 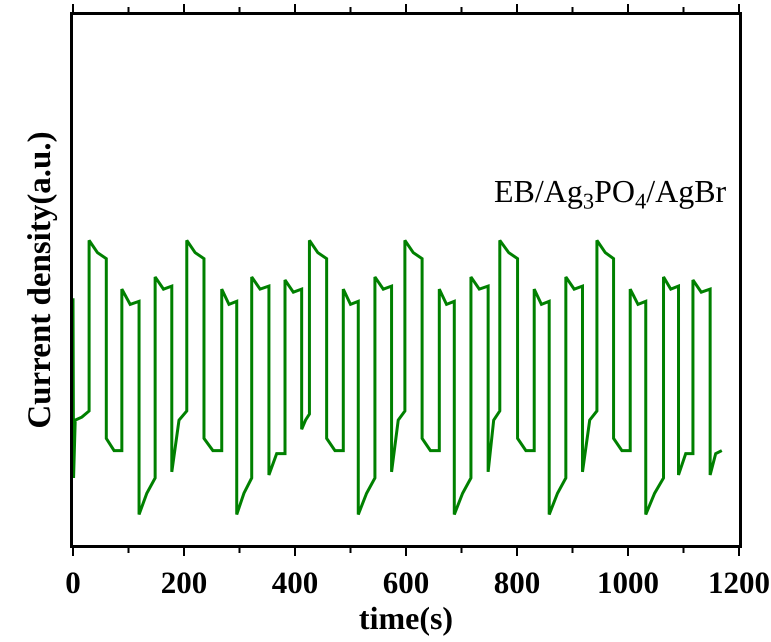 I want to click on x-tick-label: 400, so click(x=295, y=582).